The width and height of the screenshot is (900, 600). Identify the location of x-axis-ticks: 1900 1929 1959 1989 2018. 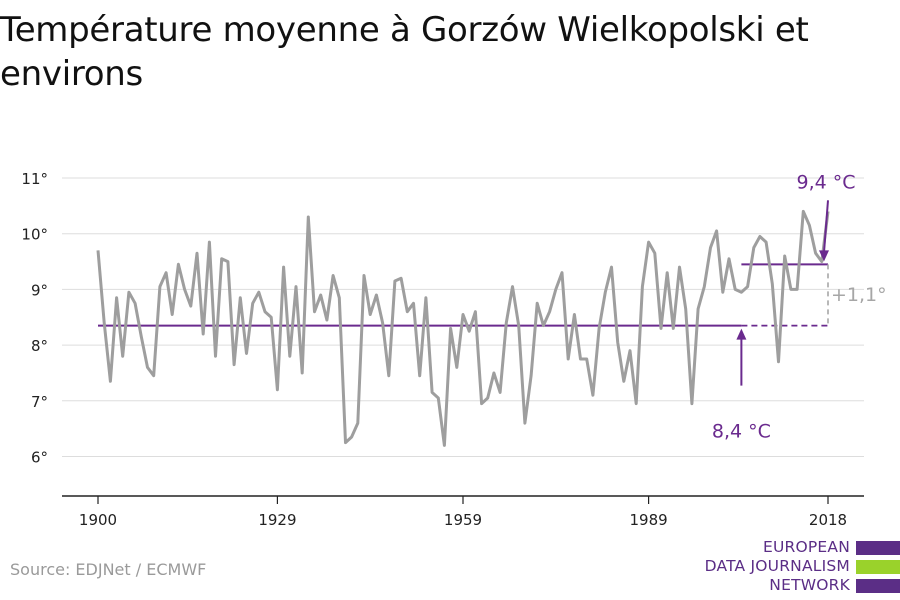
(463, 512).